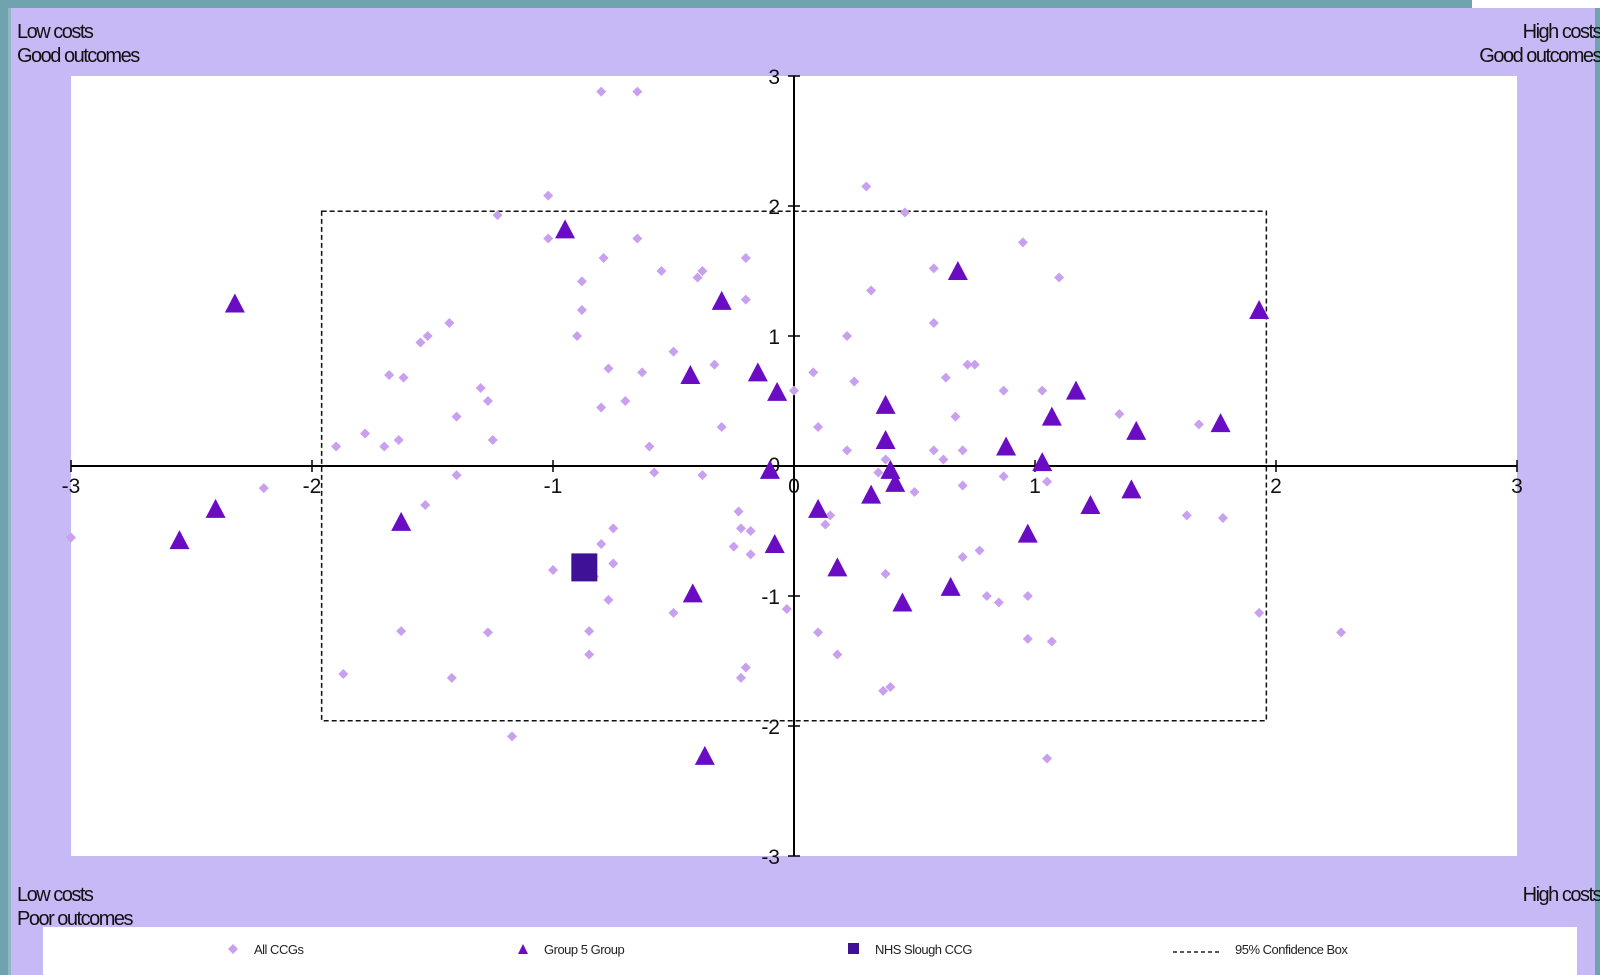 This screenshot has height=975, width=1600. What do you see at coordinates (770, 857) in the screenshot?
I see `y-tick-label: -3` at bounding box center [770, 857].